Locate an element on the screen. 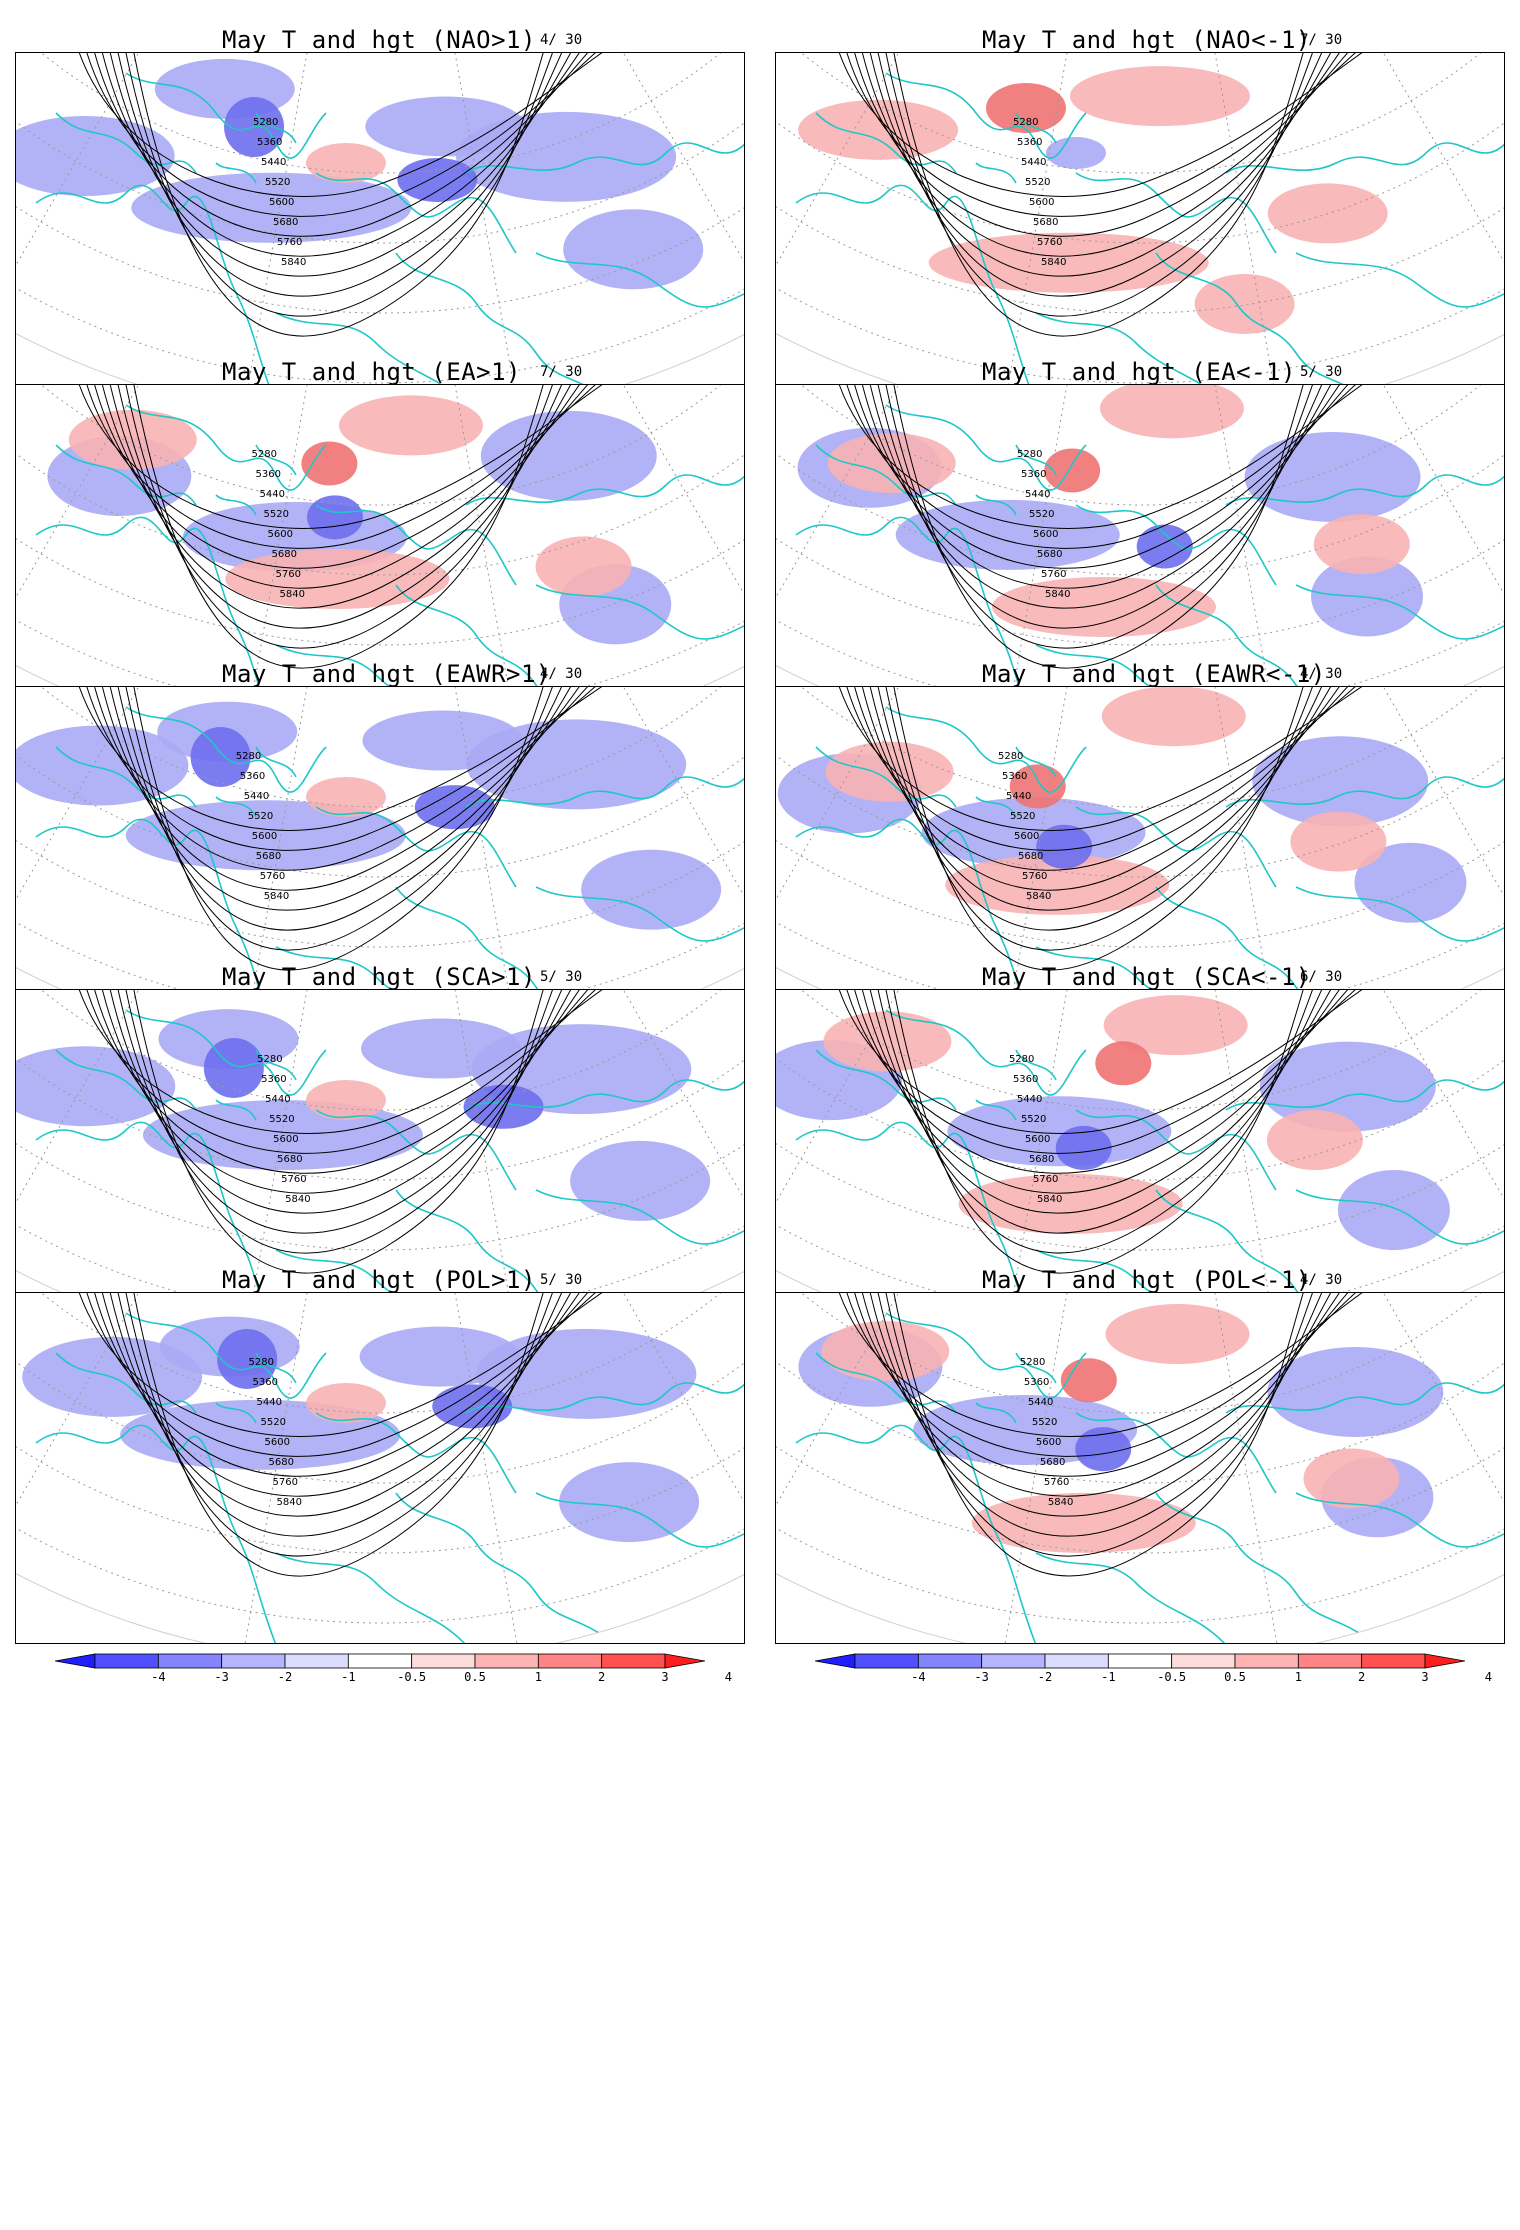 This screenshot has width=1520, height=2230. panel-title-text: May T and hgt (NAO<-1) is located at coordinates (1146, 40).